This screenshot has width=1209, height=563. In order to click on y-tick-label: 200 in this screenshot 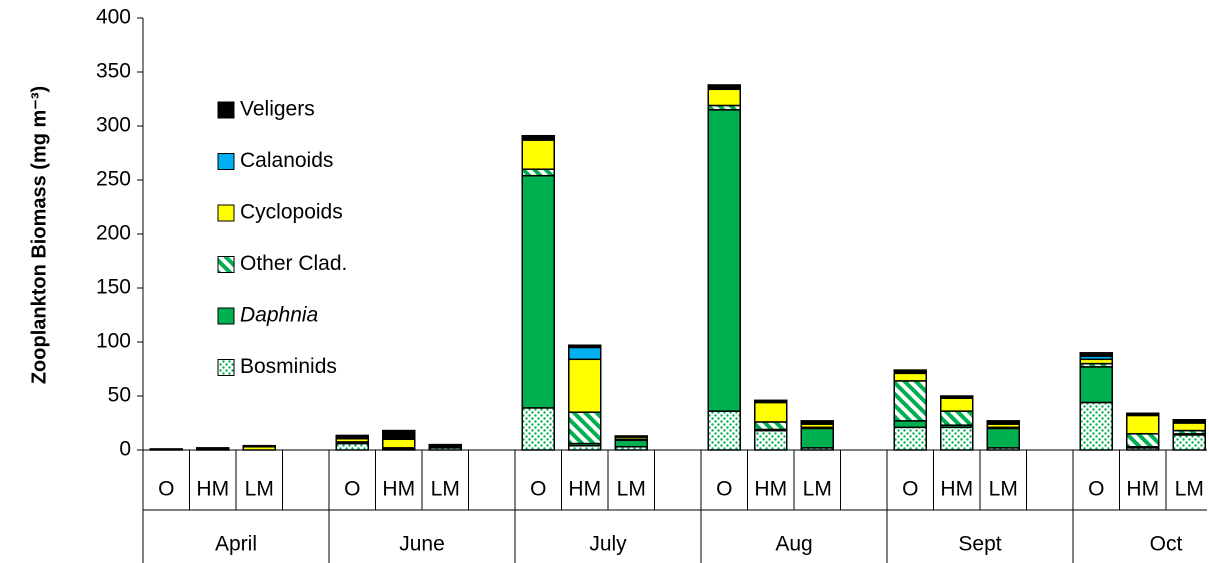, I will do `click(113, 233)`.